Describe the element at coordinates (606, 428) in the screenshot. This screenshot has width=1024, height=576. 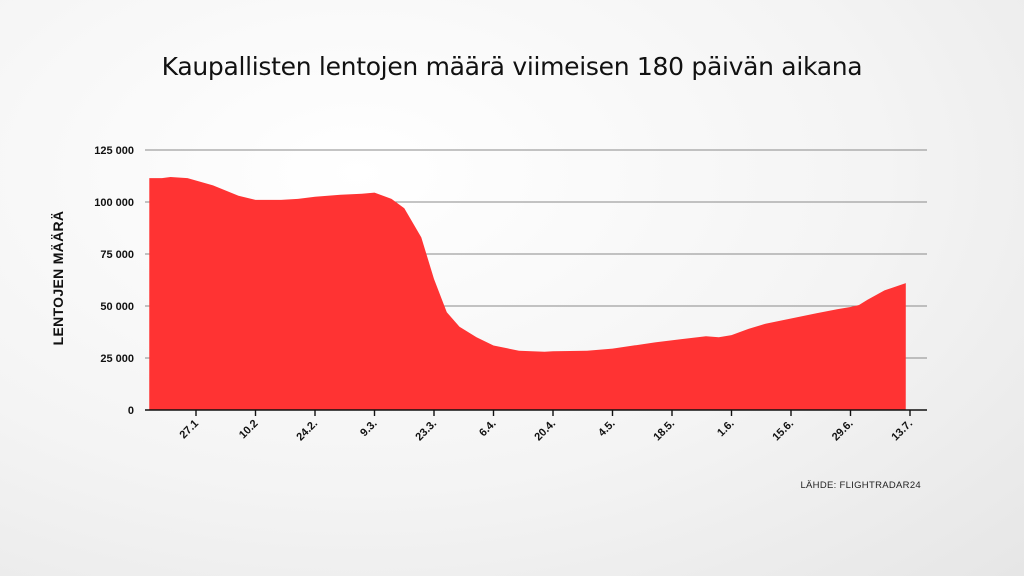
I see `x-tick-label: 4.5.` at that location.